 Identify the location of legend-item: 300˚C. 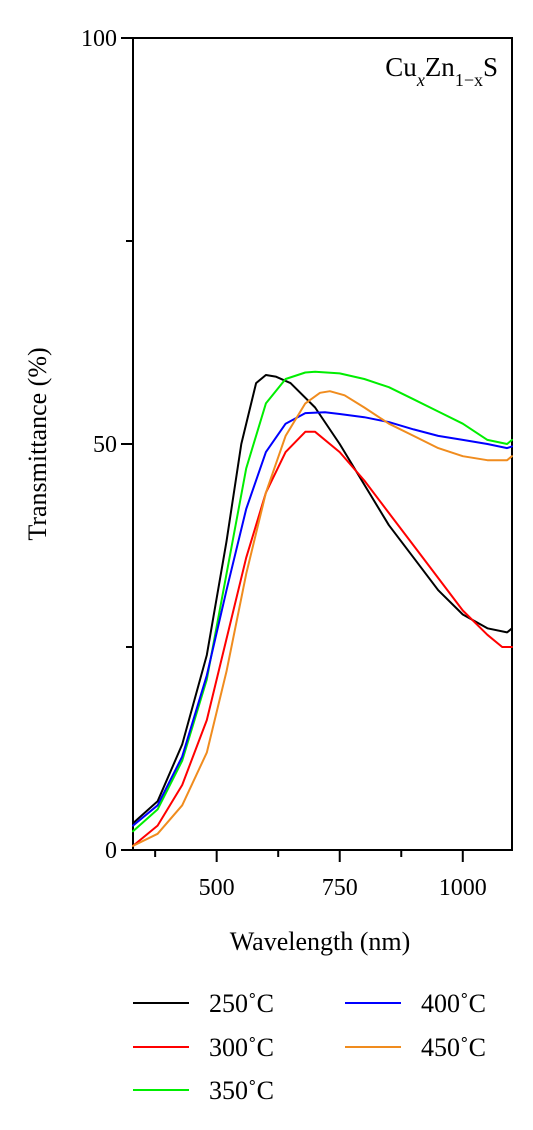
(203, 1047).